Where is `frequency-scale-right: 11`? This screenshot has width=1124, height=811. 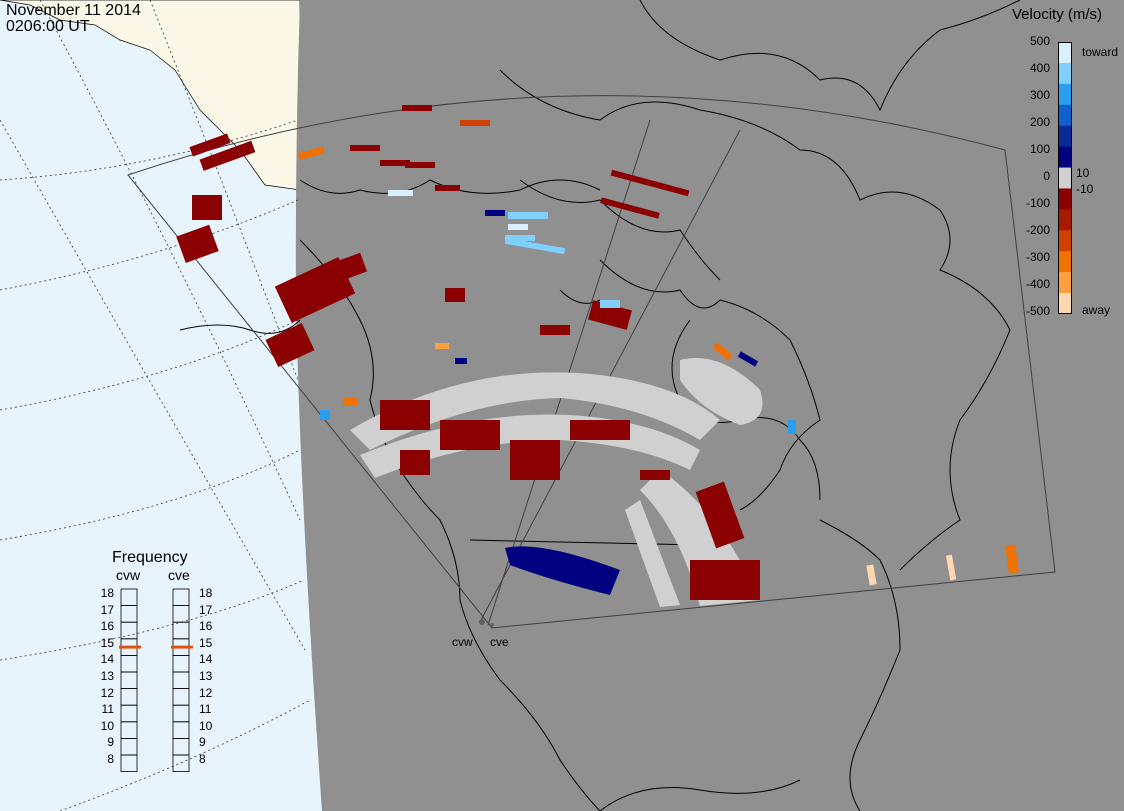 frequency-scale-right: 11 is located at coordinates (205, 709).